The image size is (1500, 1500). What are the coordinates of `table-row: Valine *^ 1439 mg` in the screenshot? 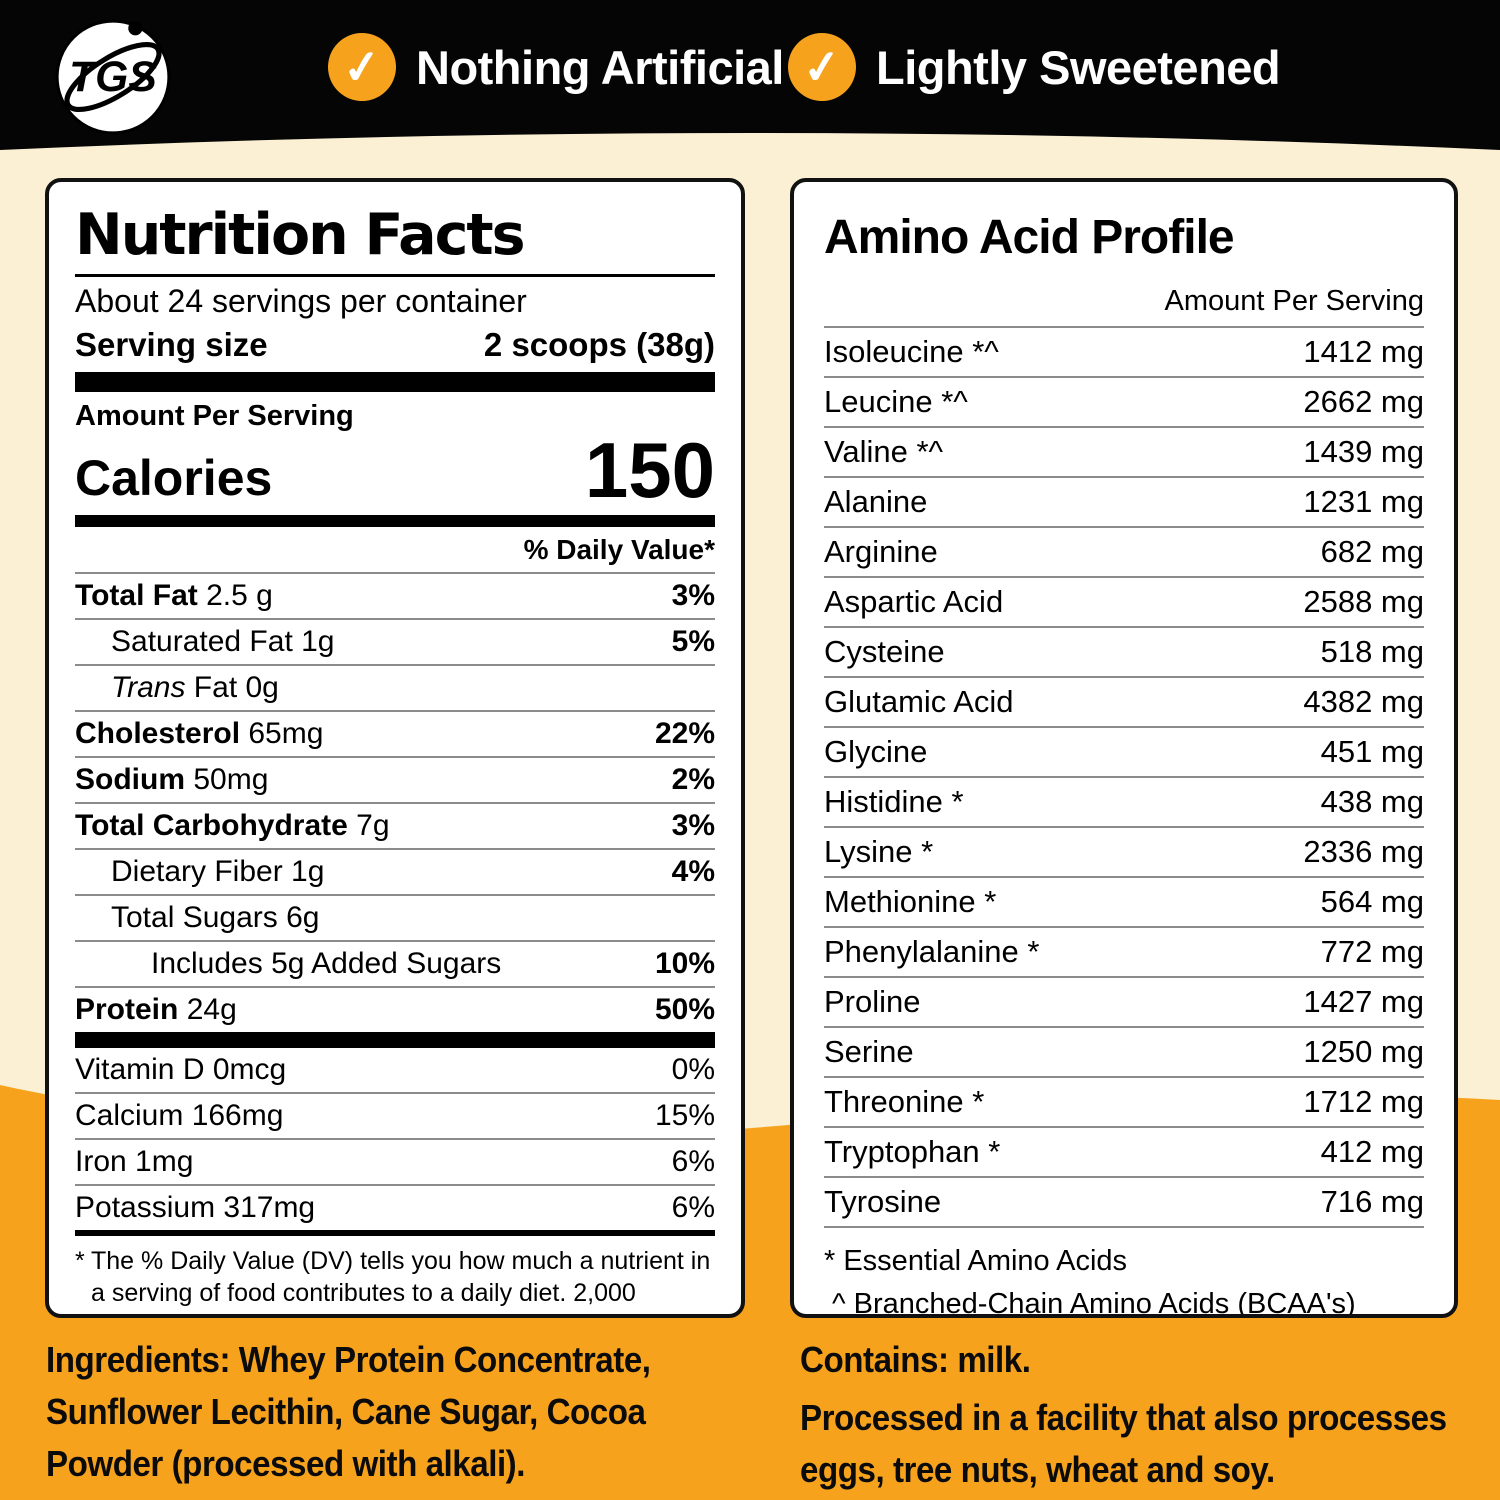 It's located at (1124, 453).